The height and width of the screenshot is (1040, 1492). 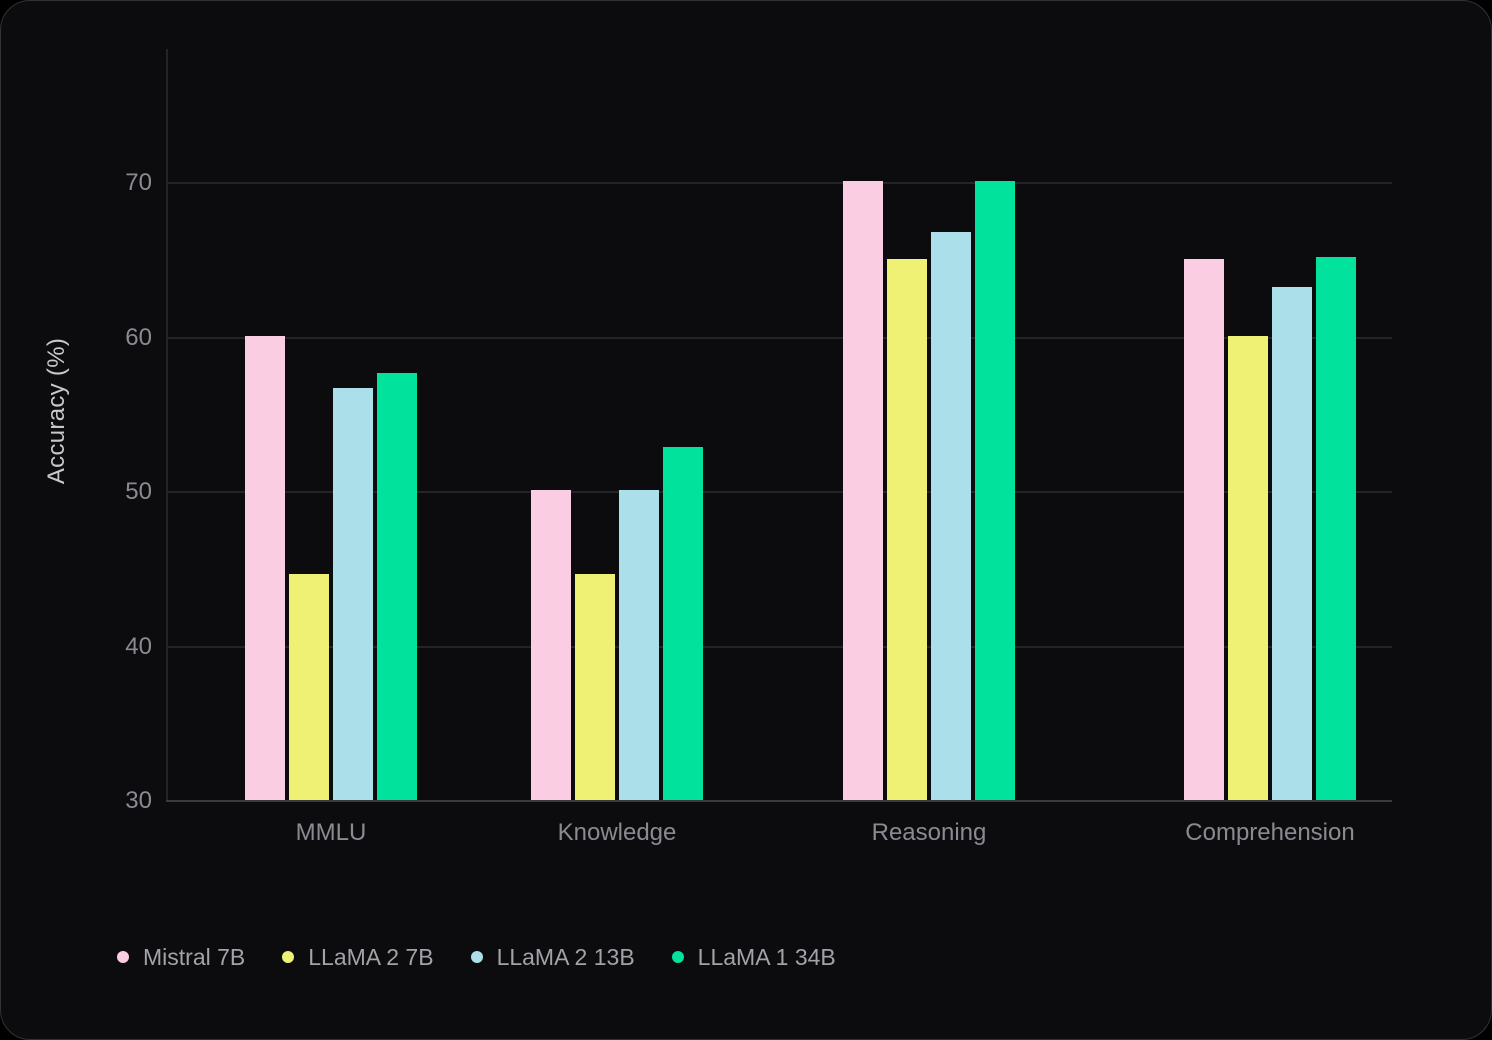 What do you see at coordinates (138, 337) in the screenshot?
I see `y-tick-label: 60` at bounding box center [138, 337].